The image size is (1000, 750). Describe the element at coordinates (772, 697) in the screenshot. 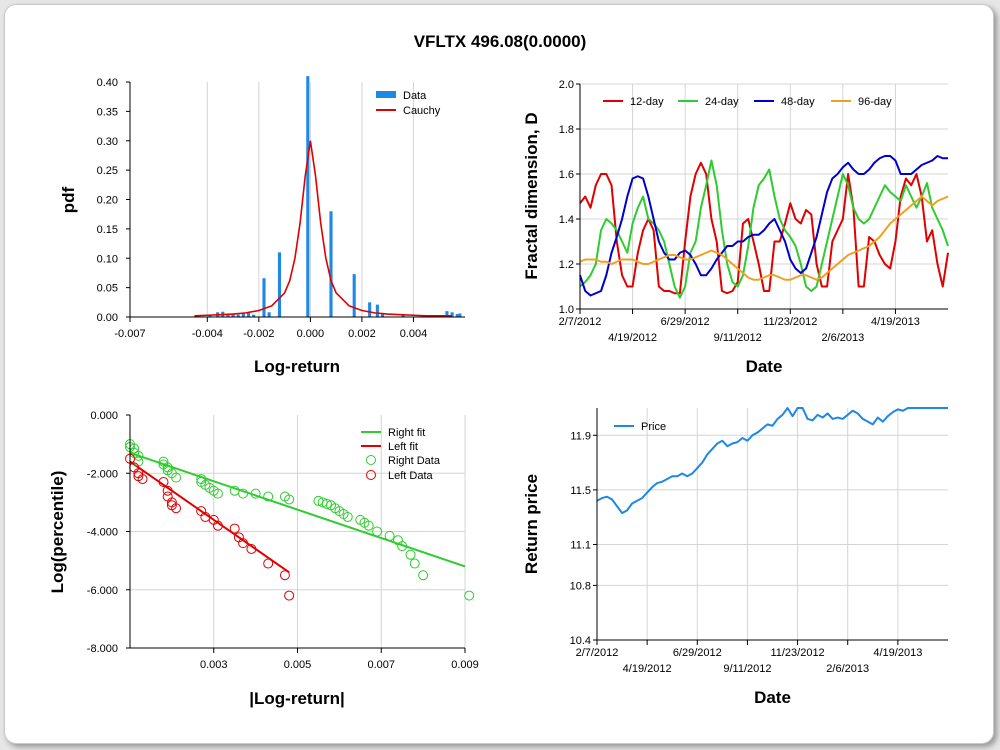

I see `price-x-axis-title: Date` at that location.